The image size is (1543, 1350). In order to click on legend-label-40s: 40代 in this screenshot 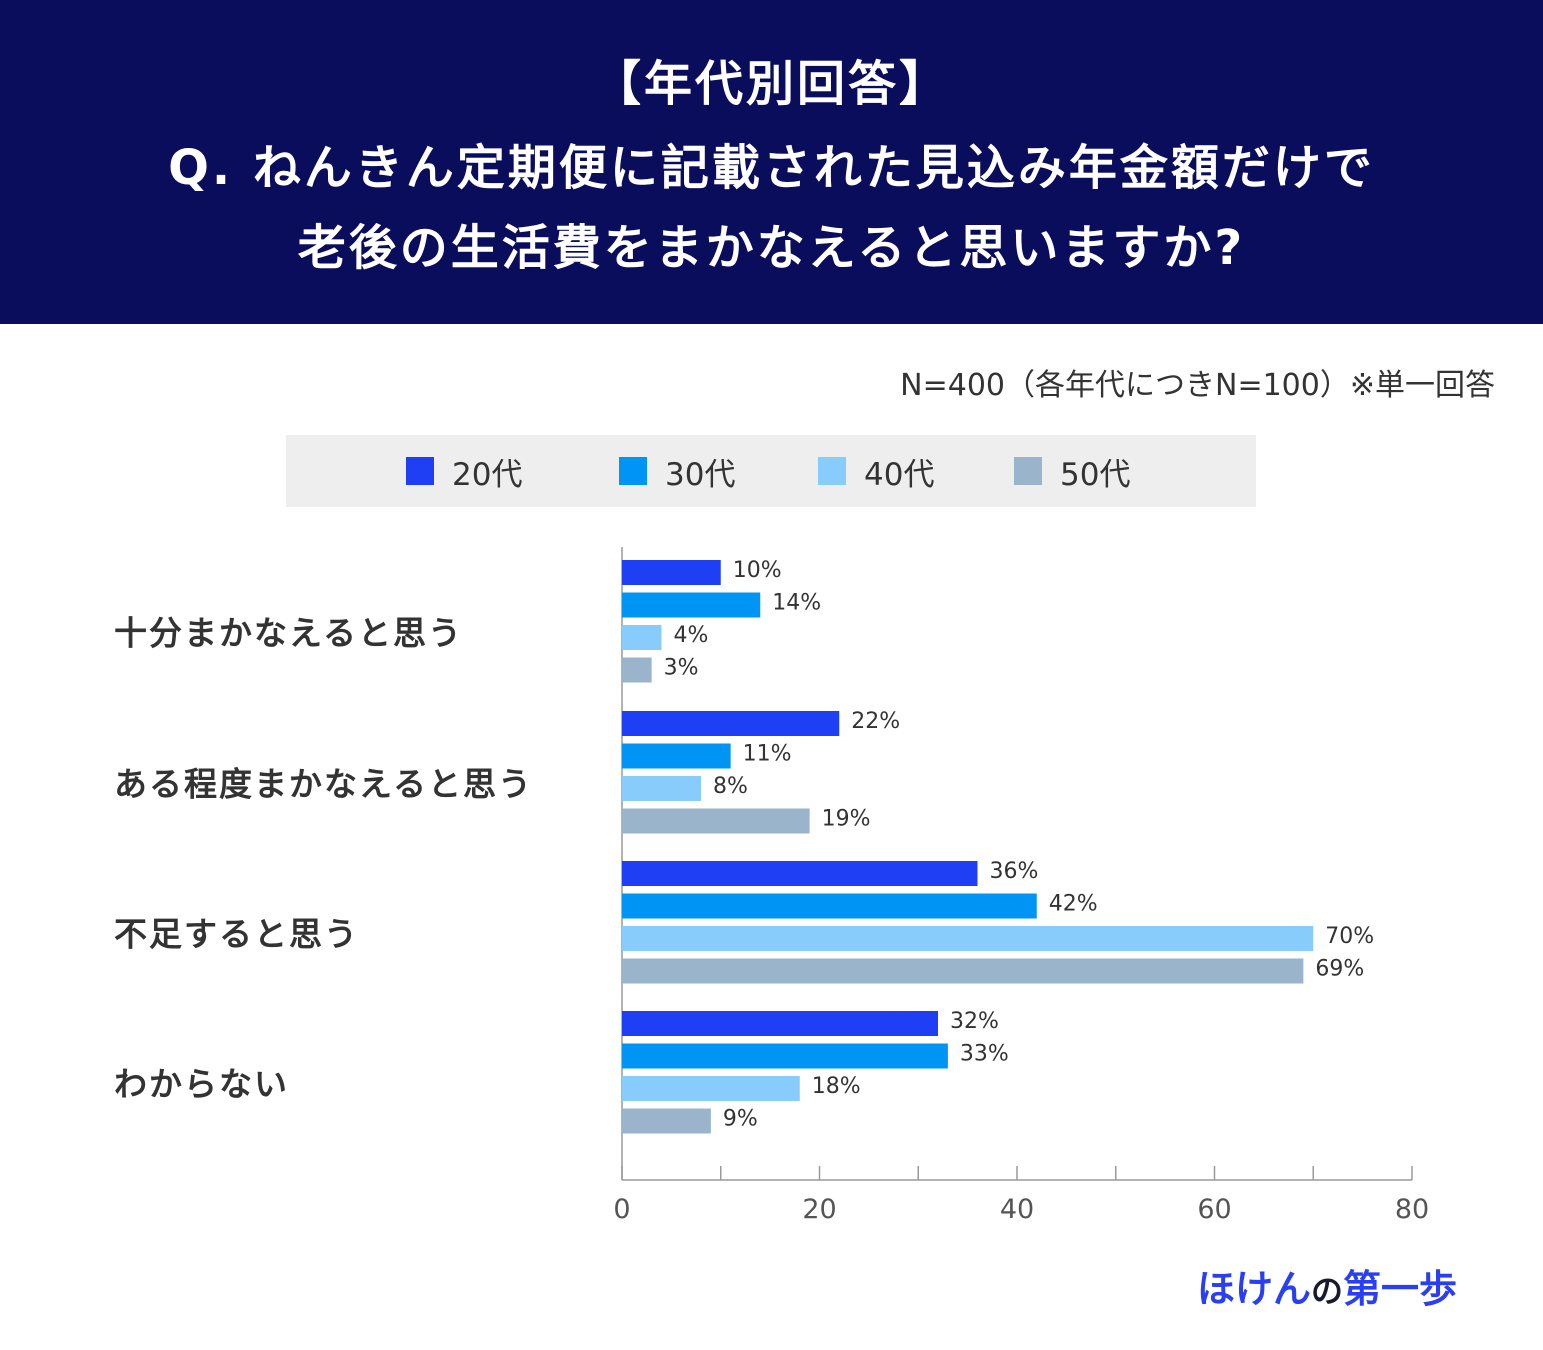, I will do `click(899, 474)`.